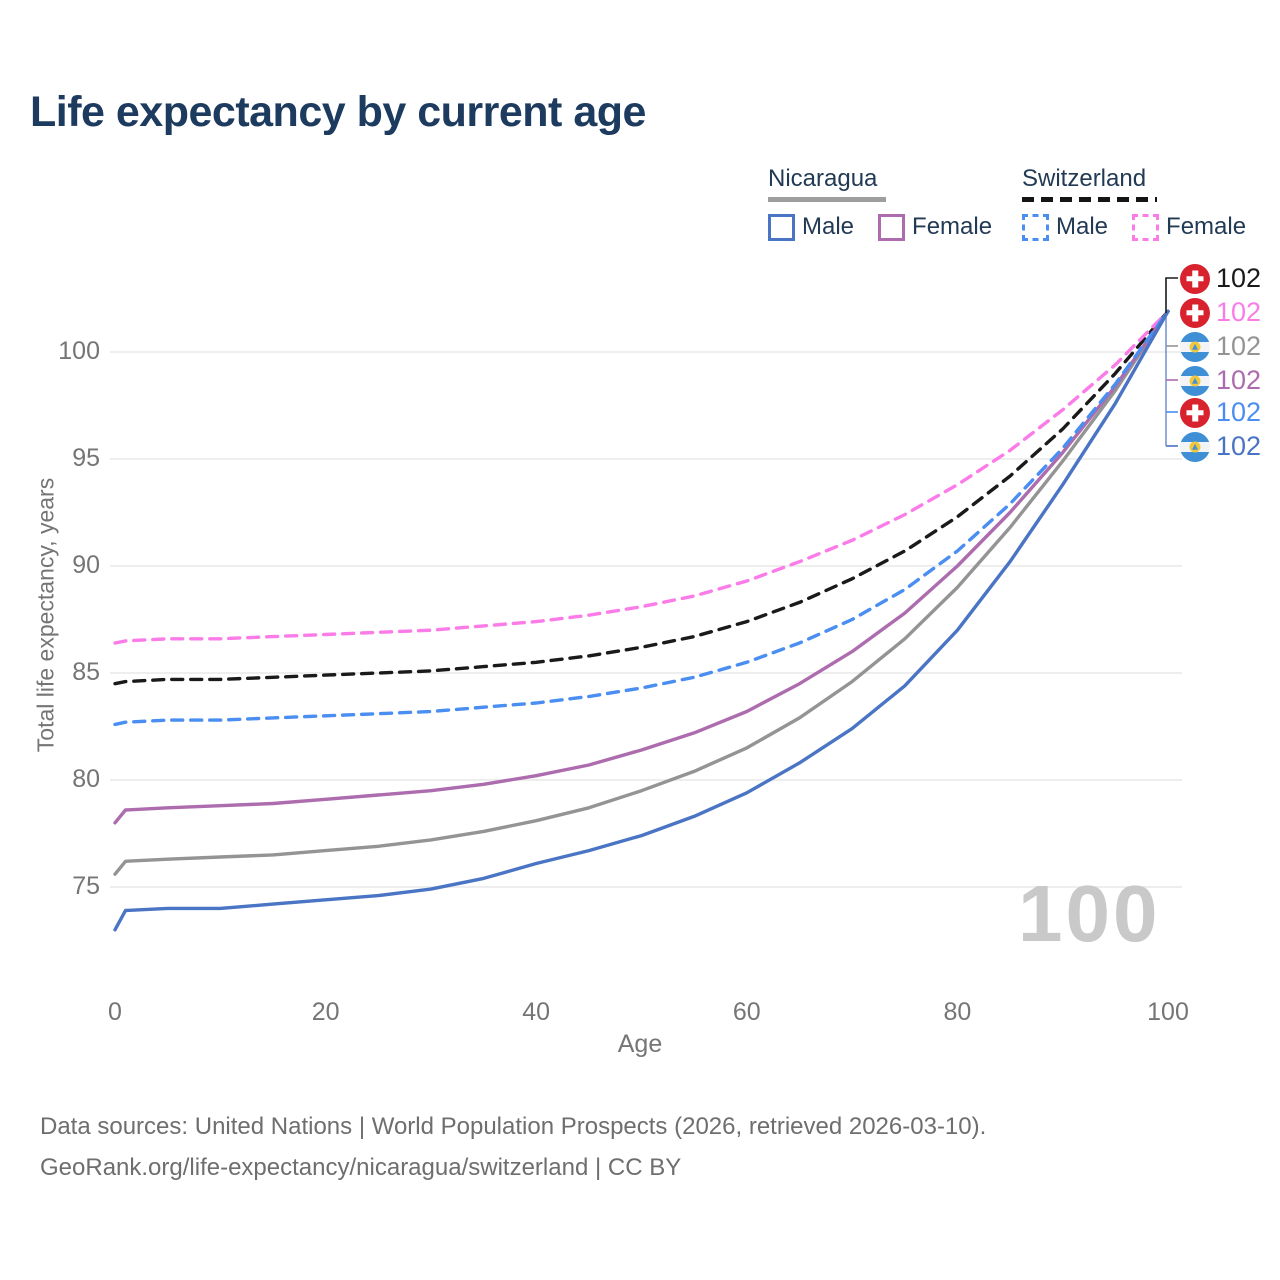  I want to click on y-tick-label: 95, so click(86, 458).